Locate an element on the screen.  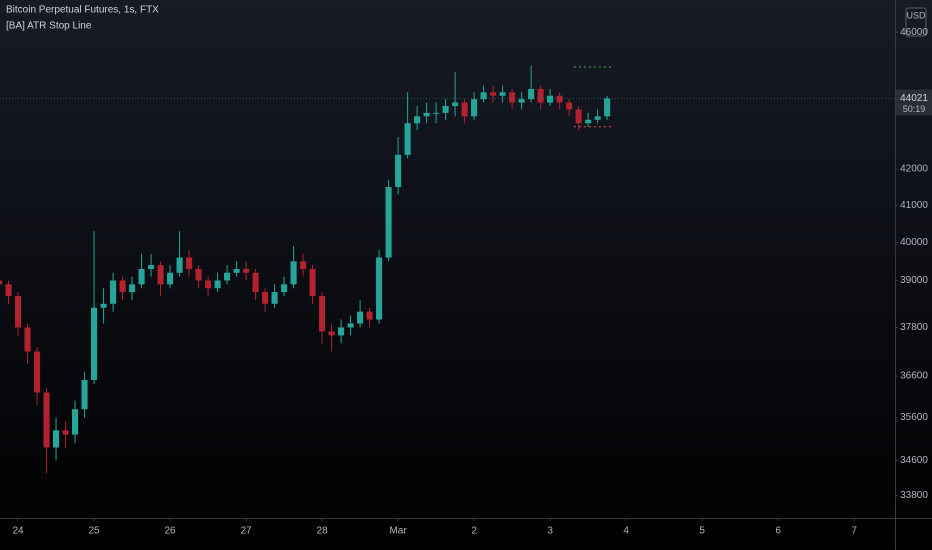
x-tick-label: 26 is located at coordinates (171, 531).